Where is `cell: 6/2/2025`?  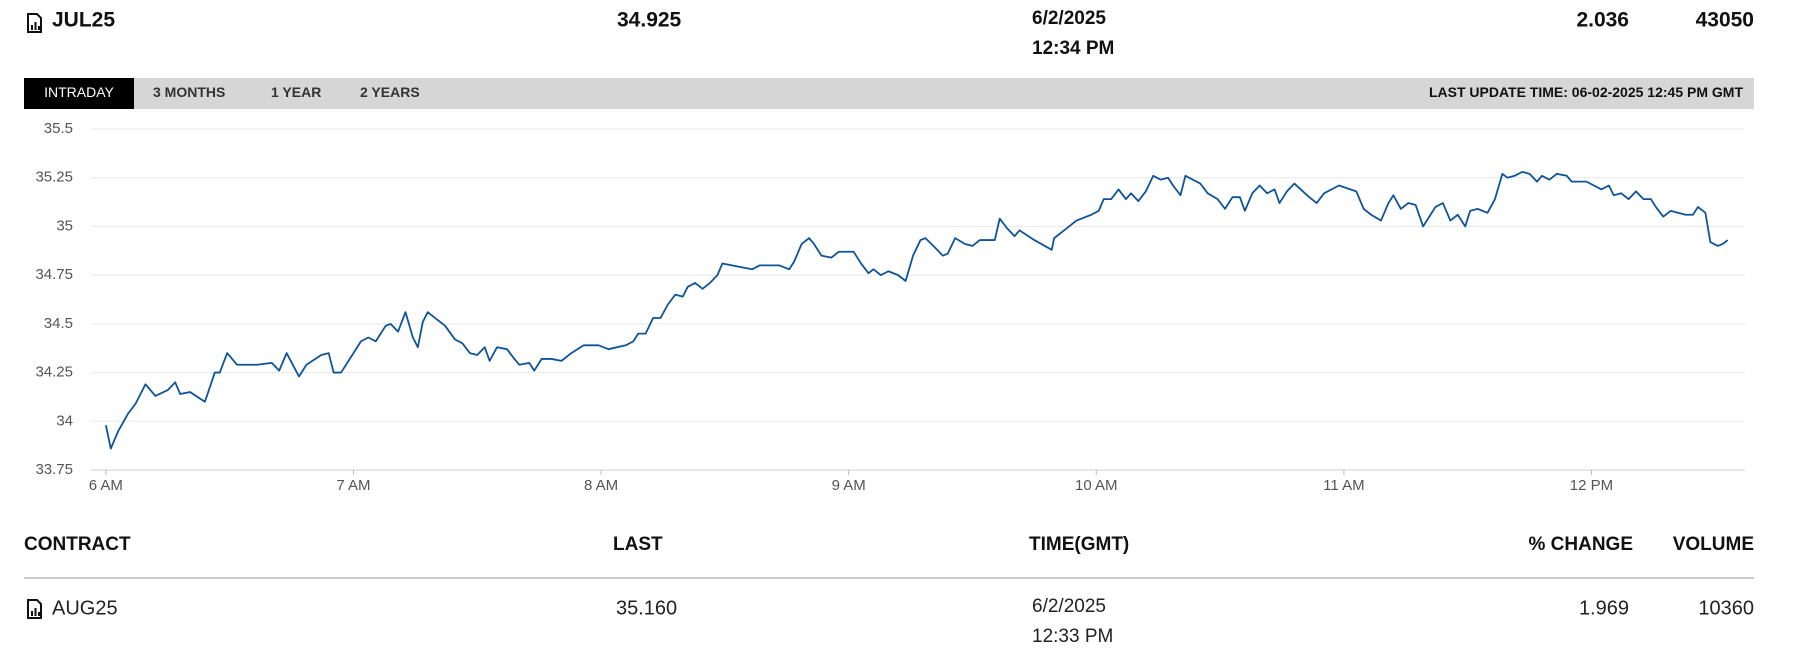 cell: 6/2/2025 is located at coordinates (1069, 606).